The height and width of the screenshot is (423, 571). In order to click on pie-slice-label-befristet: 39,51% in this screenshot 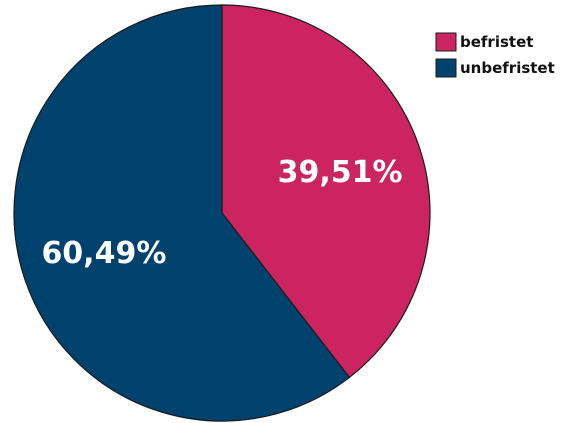, I will do `click(340, 172)`.